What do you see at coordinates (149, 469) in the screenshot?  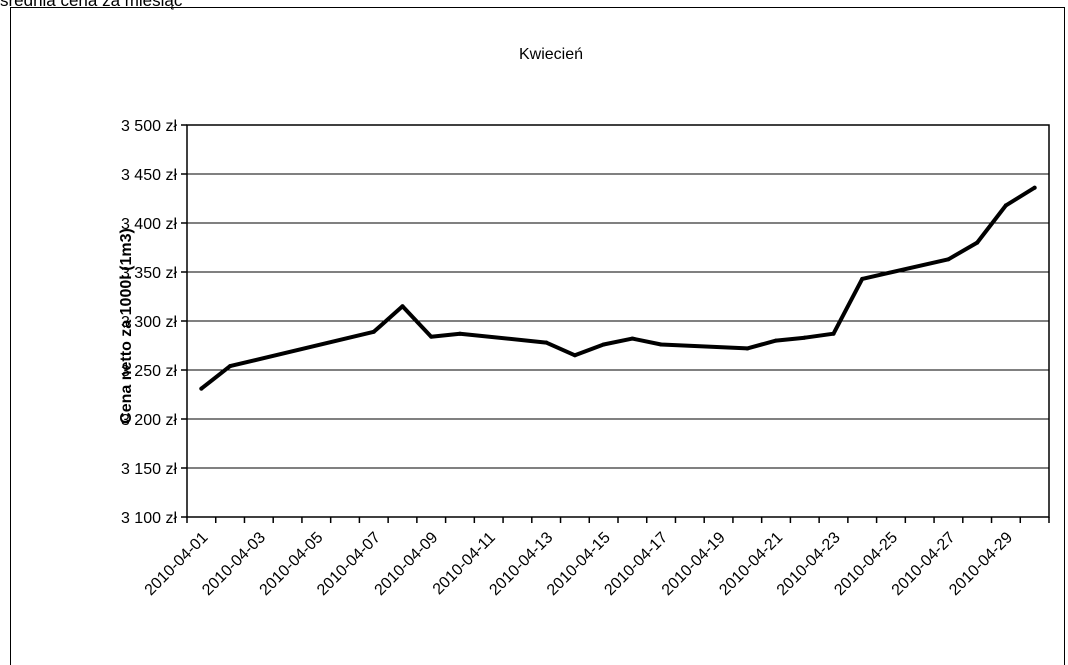 I see `y-tick-label: 3 150 zł` at bounding box center [149, 469].